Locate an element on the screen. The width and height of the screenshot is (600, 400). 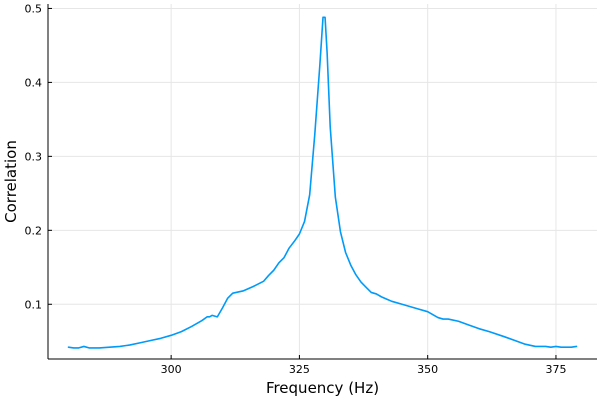
y-tick-label: 0.4 is located at coordinates (34, 82).